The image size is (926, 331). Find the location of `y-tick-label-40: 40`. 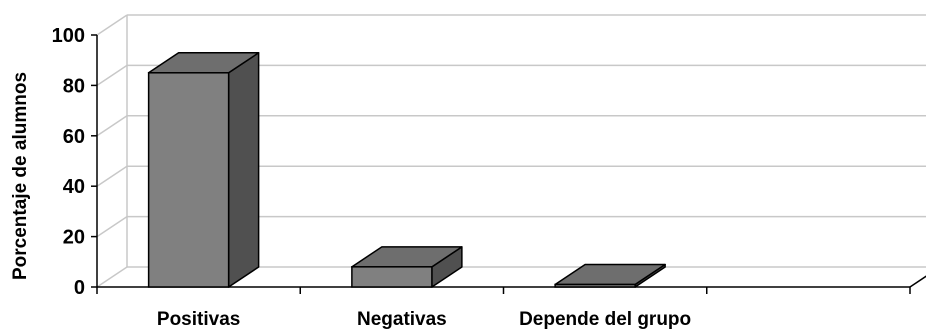

y-tick-label-40: 40 is located at coordinates (74, 187).